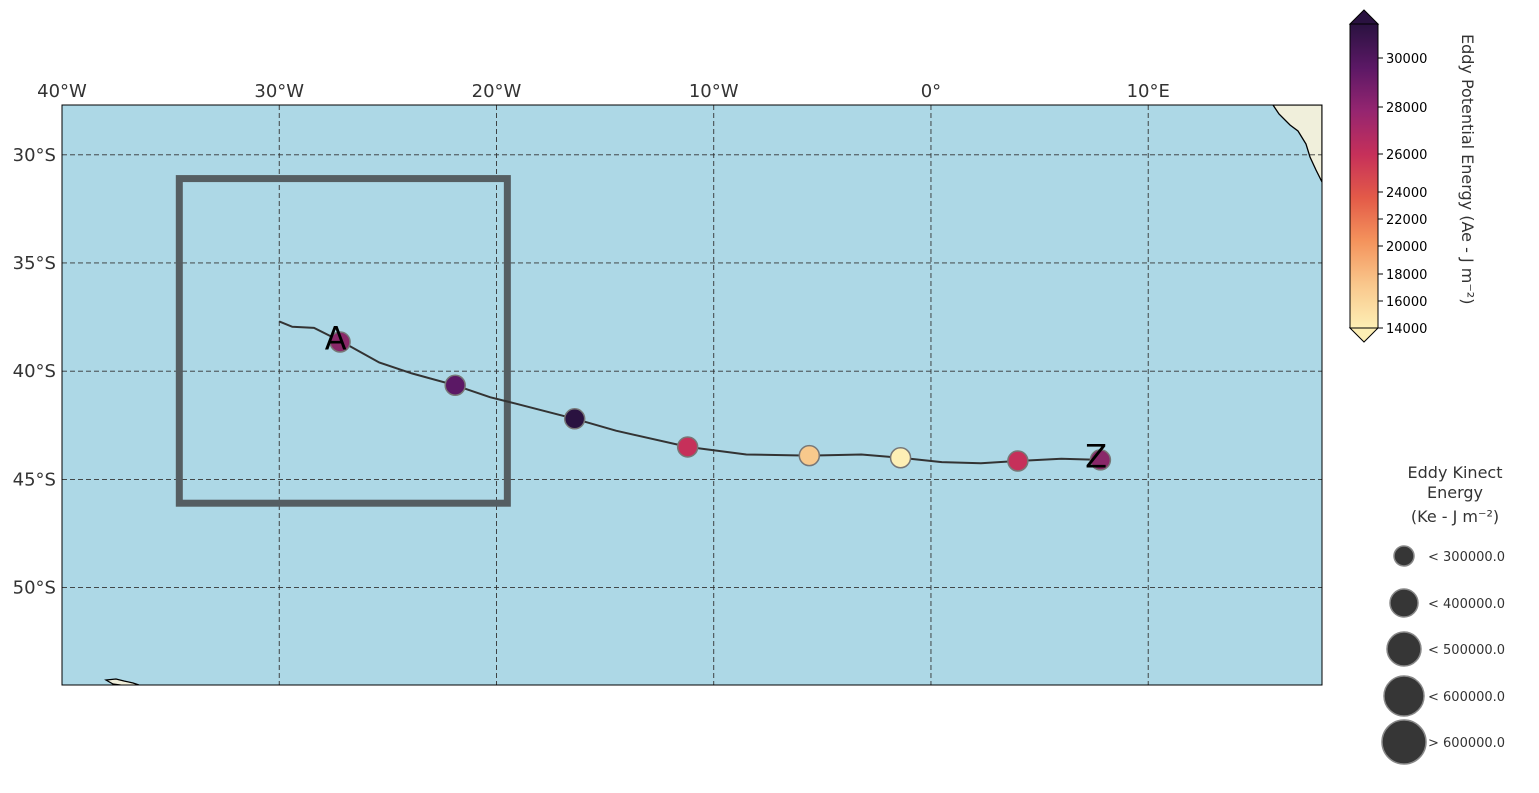 The width and height of the screenshot is (1539, 793). What do you see at coordinates (1455, 516) in the screenshot?
I see `size-legend-title-line-3: (Ke - J m⁻²)` at bounding box center [1455, 516].